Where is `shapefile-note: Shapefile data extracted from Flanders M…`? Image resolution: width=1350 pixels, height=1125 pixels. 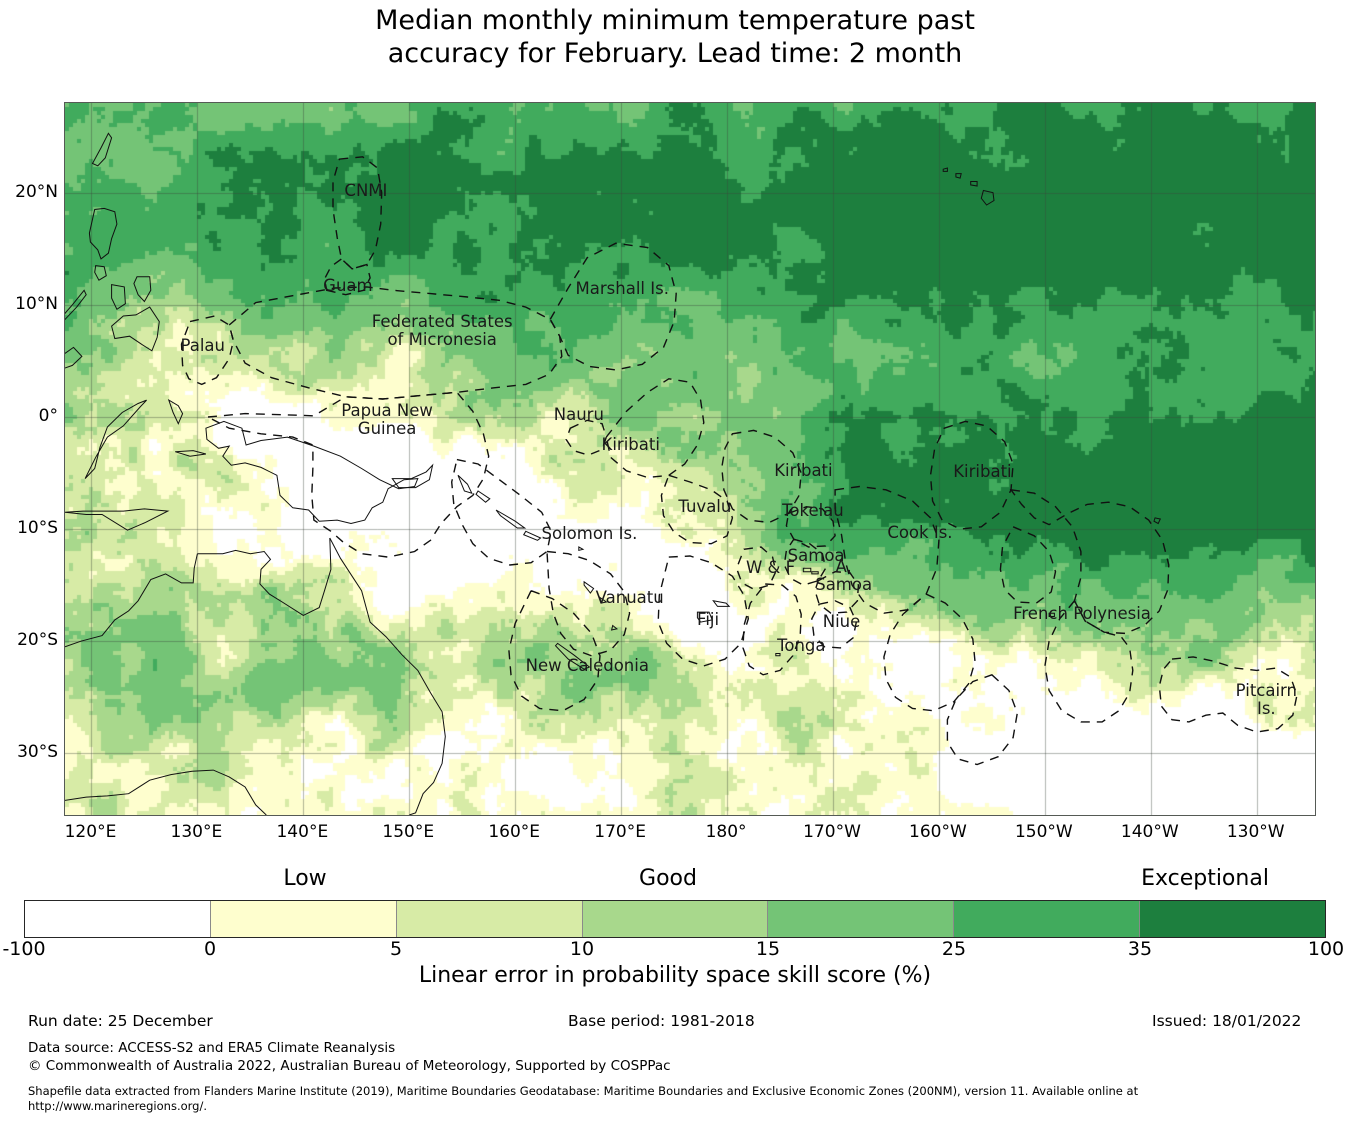 shapefile-note: Shapefile data extracted from Flanders M… is located at coordinates (583, 1098).